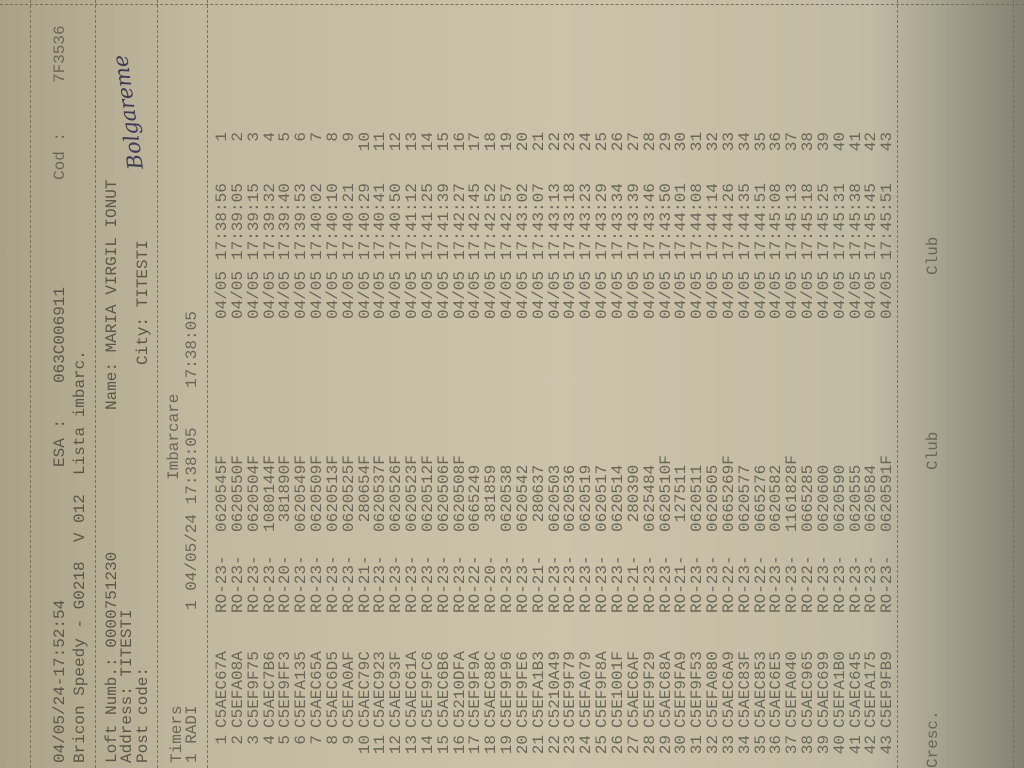  What do you see at coordinates (792, 689) in the screenshot?
I see `ring-id: C5EFA040` at bounding box center [792, 689].